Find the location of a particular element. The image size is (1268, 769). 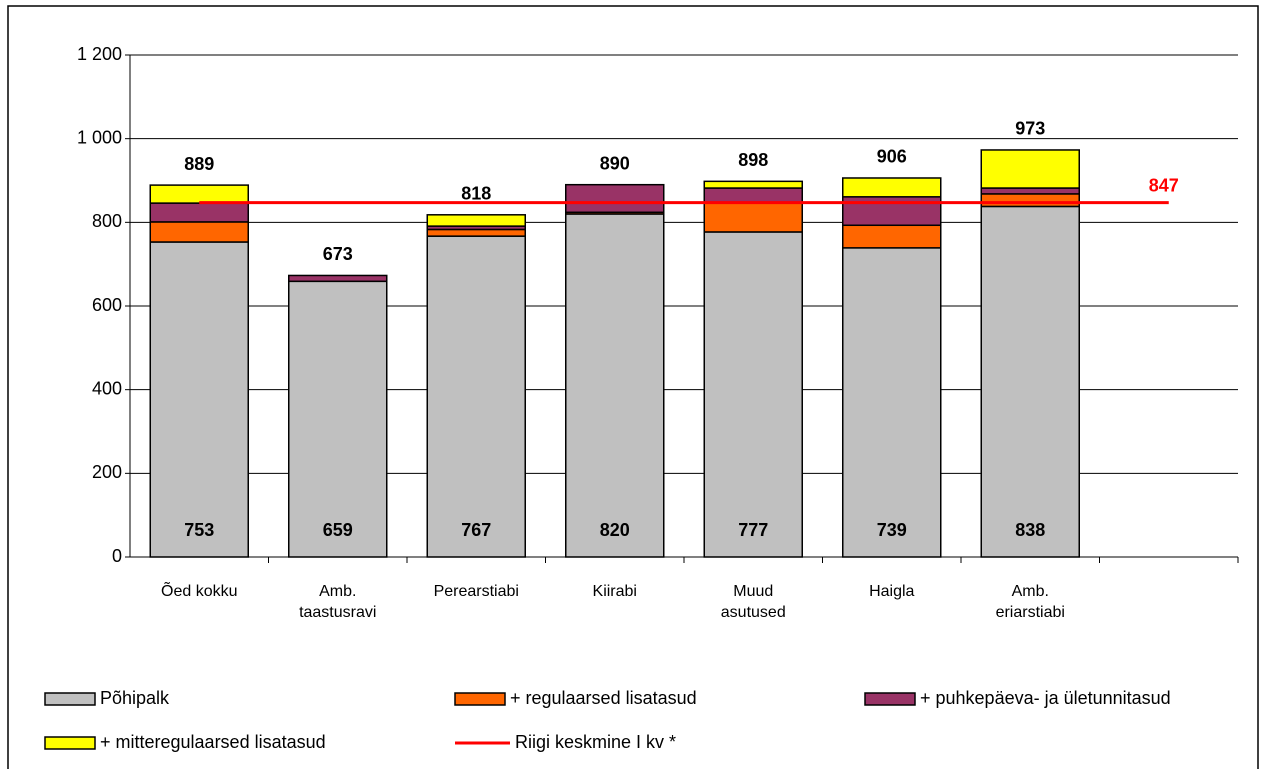

total-label: 673 is located at coordinates (338, 254).